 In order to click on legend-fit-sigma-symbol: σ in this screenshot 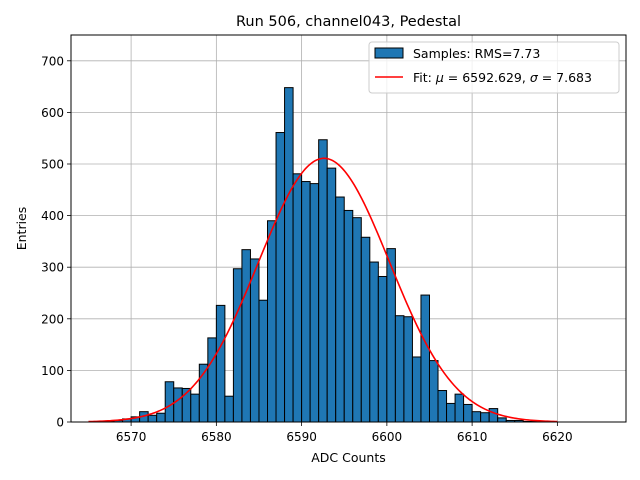, I will do `click(534, 77)`.